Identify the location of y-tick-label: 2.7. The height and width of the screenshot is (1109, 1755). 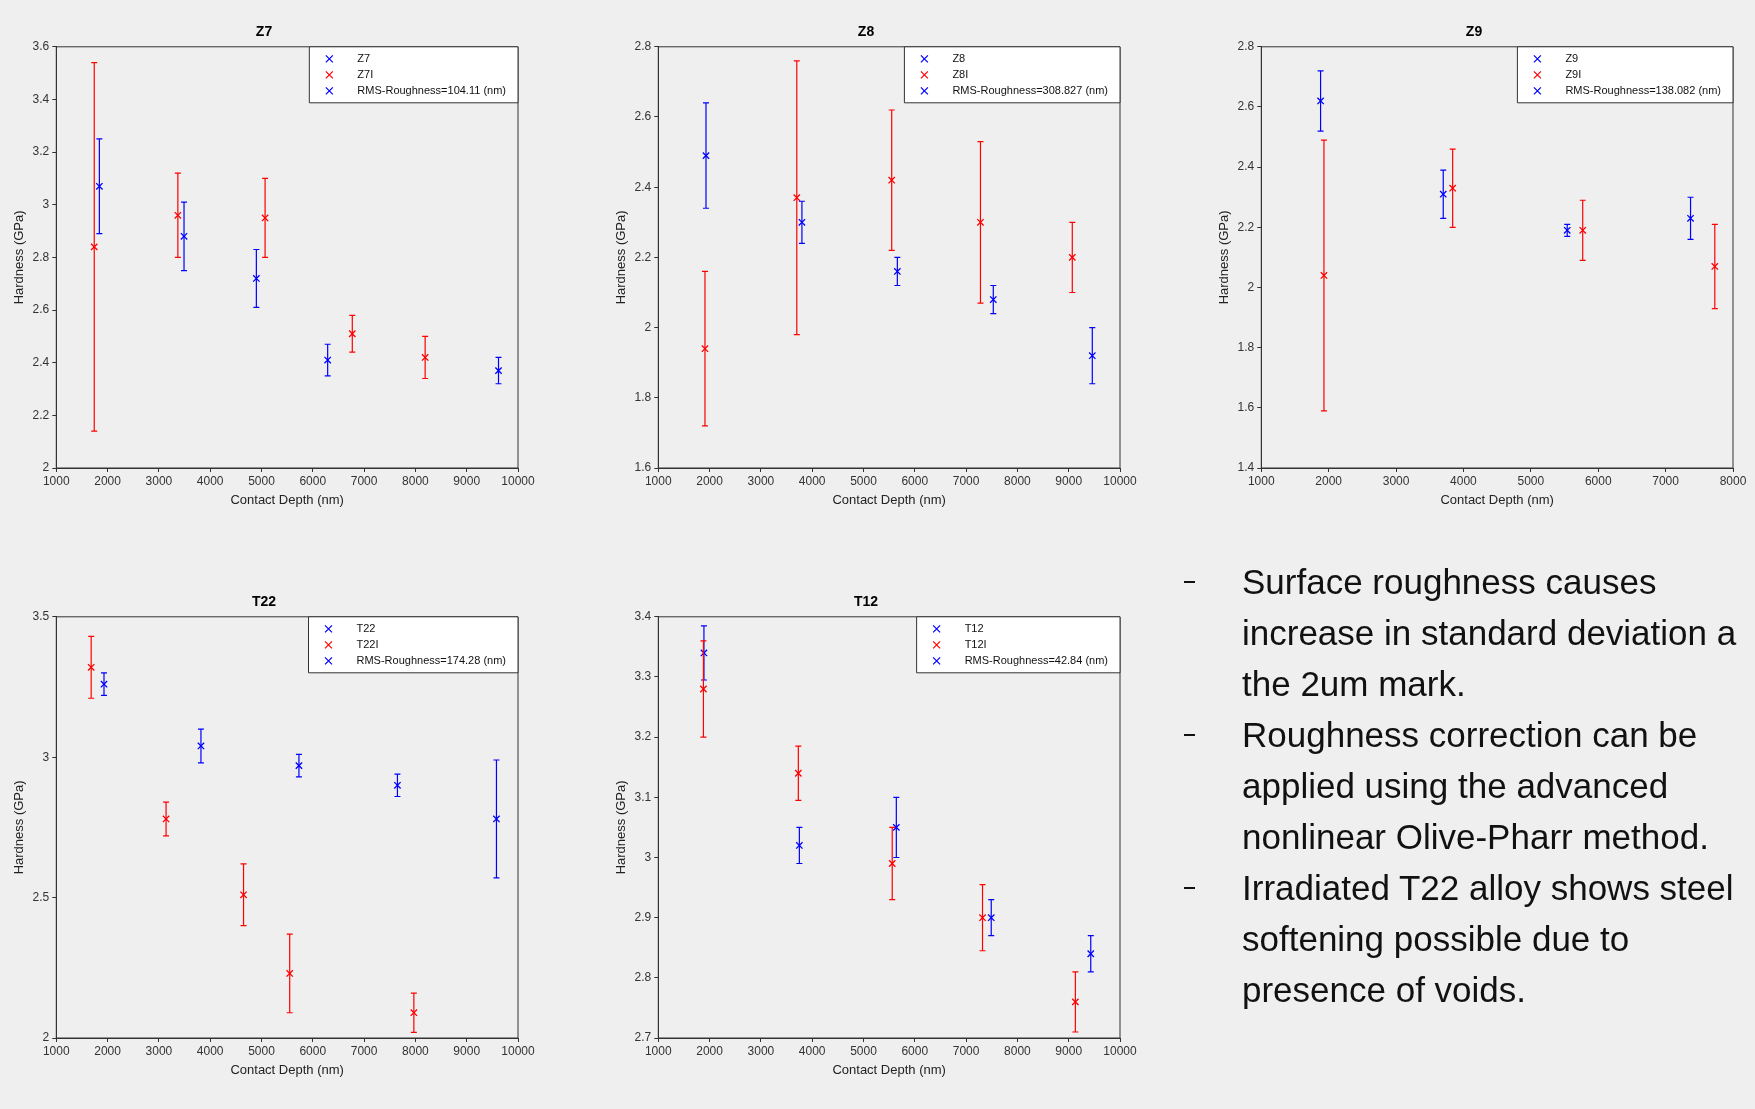
(643, 1037).